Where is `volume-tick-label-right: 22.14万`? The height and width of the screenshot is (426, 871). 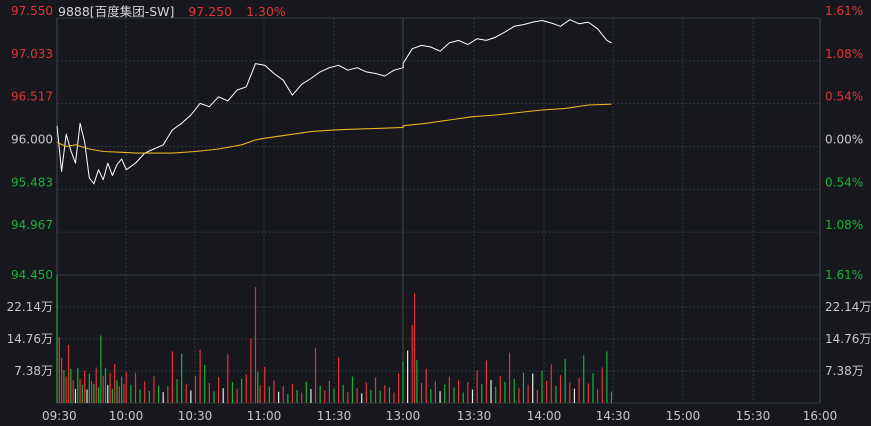
volume-tick-label-right: 22.14万 is located at coordinates (848, 307).